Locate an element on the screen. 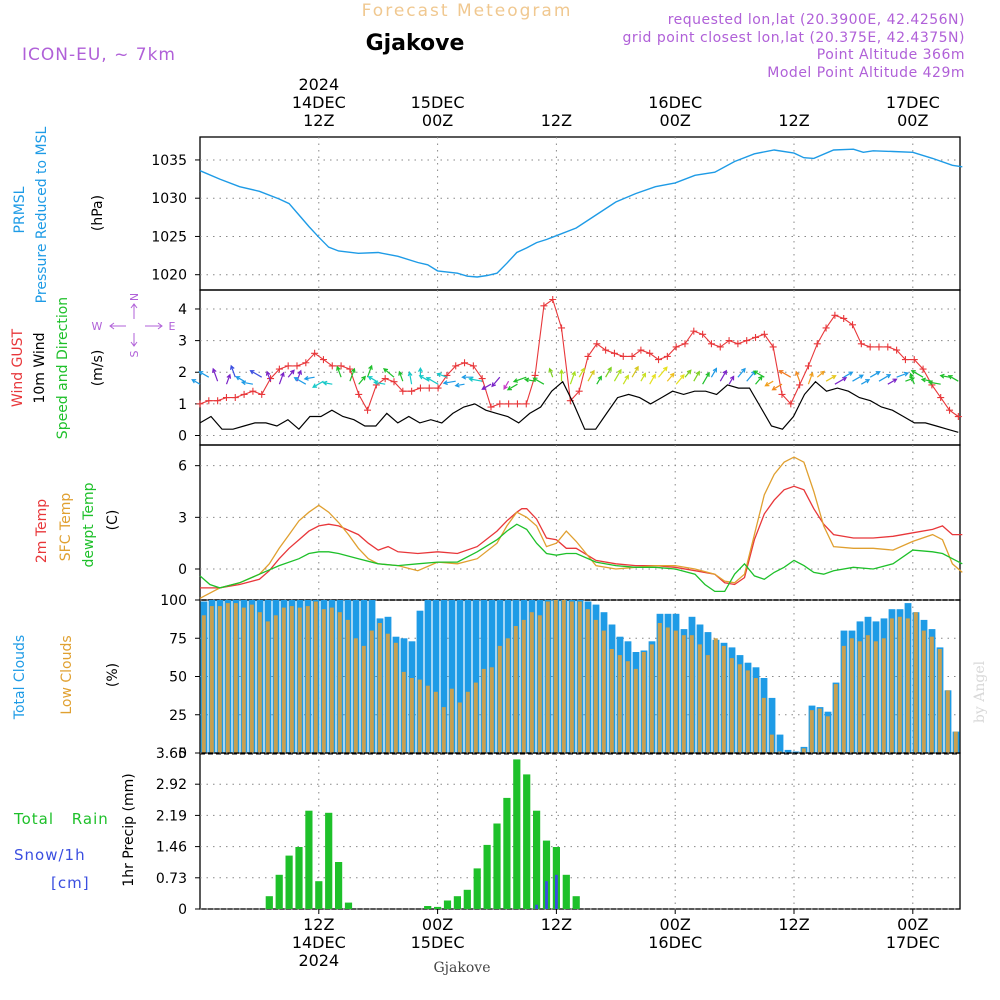 The height and width of the screenshot is (1000, 1000). y-tick-label: 25 is located at coordinates (178, 716).